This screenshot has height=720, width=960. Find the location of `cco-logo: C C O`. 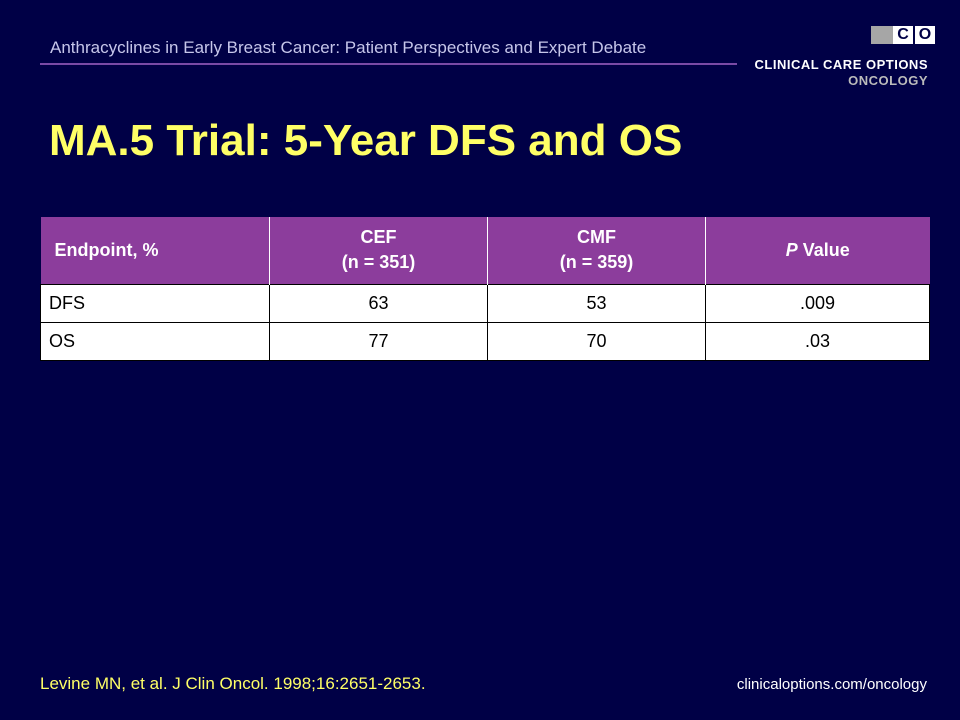

cco-logo: C C O is located at coordinates (903, 35).